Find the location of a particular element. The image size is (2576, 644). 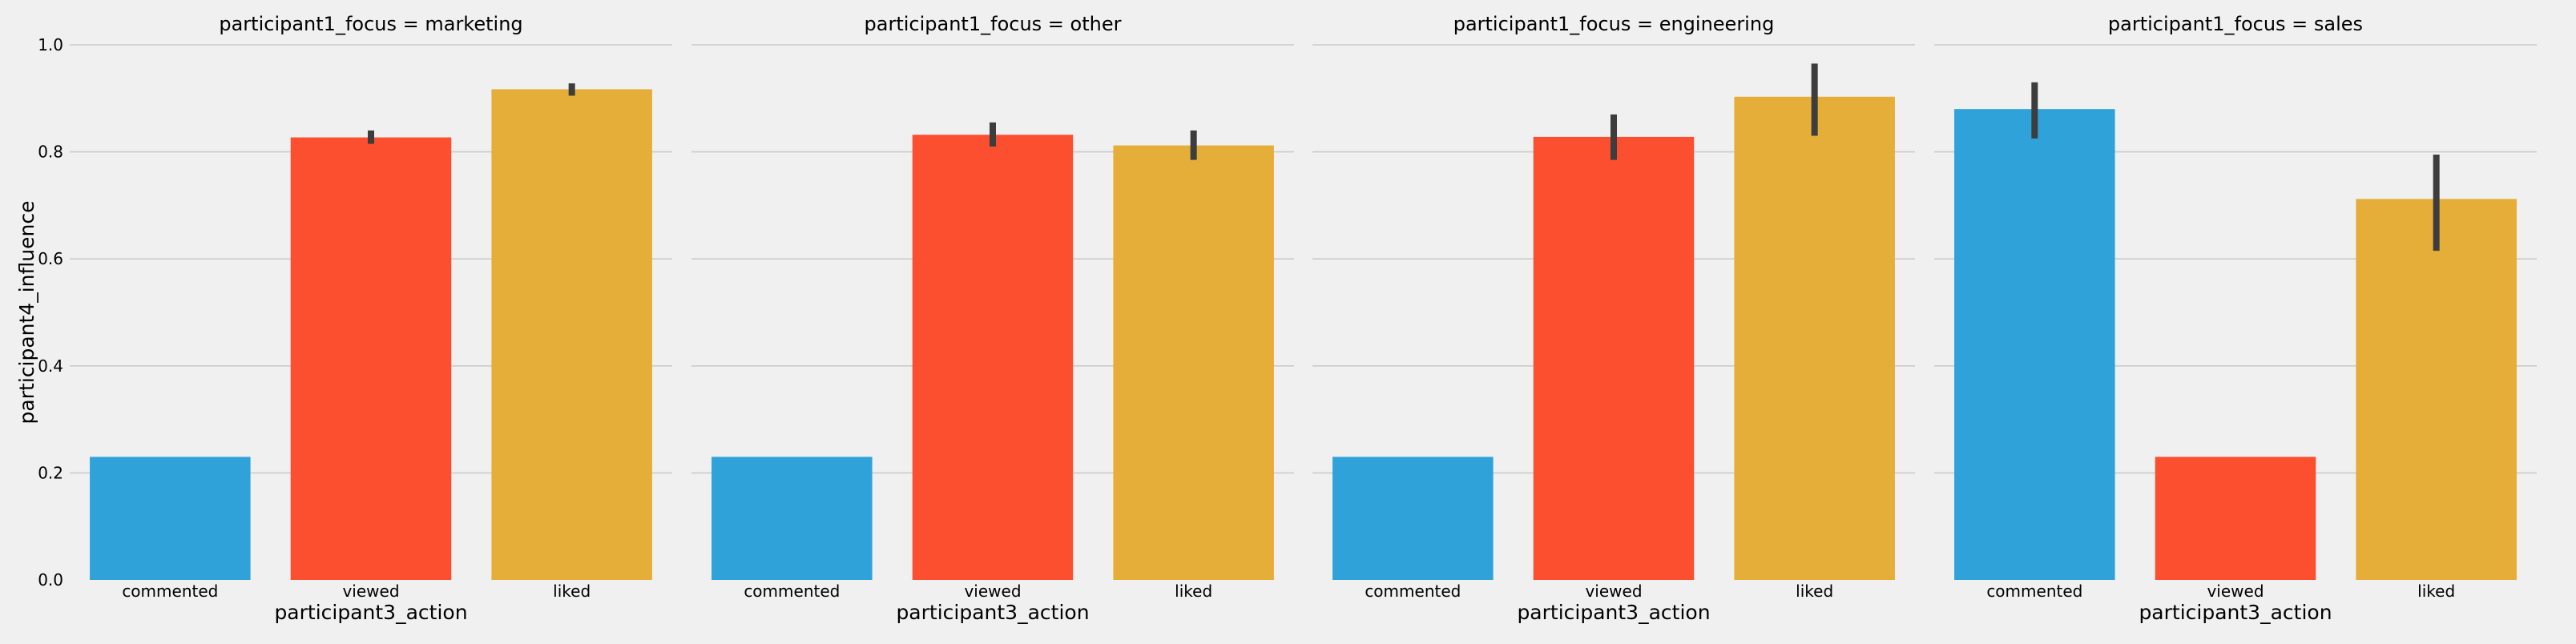

bar-other-viewed is located at coordinates (993, 357).